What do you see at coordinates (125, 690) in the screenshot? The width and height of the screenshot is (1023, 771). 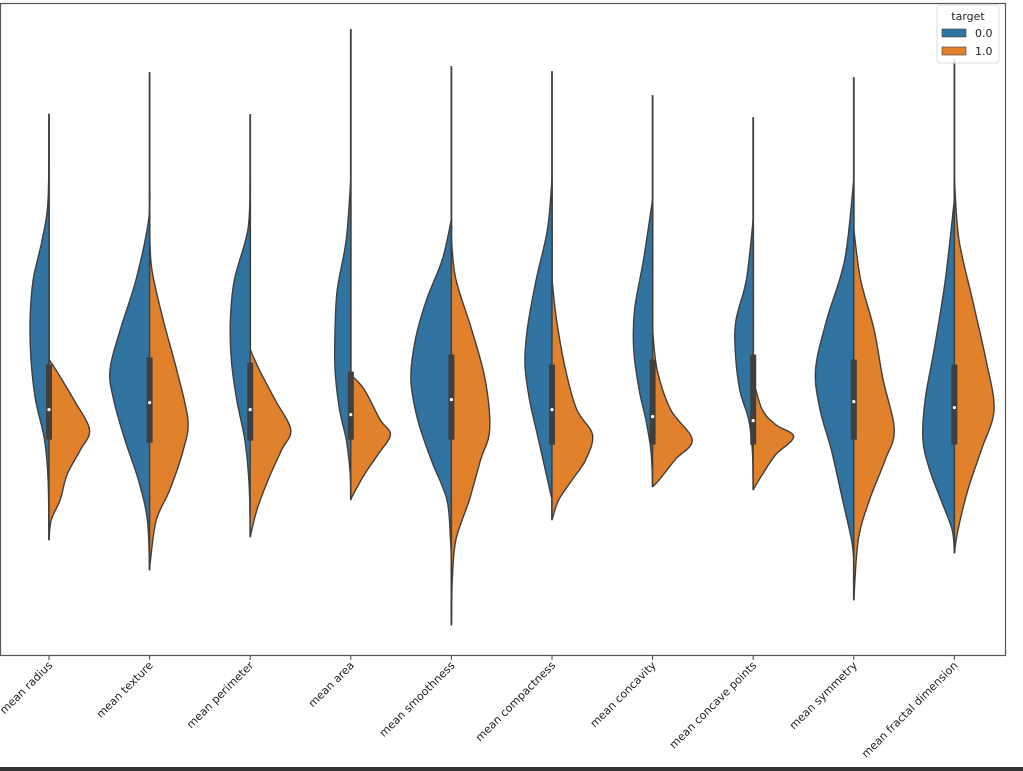 I see `x-tick-label: mean texture` at bounding box center [125, 690].